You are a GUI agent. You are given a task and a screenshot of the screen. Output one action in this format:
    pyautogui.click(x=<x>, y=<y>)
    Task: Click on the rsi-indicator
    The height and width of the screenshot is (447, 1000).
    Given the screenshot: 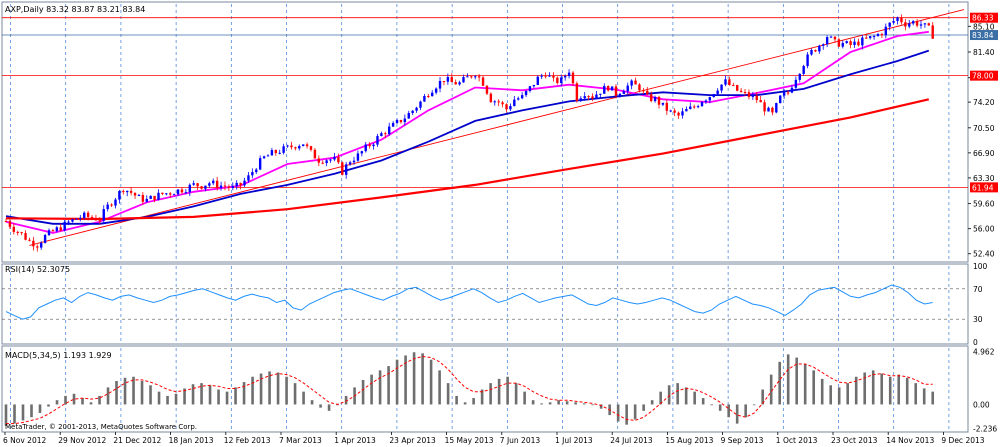 What is the action you would take?
    pyautogui.click(x=485, y=302)
    